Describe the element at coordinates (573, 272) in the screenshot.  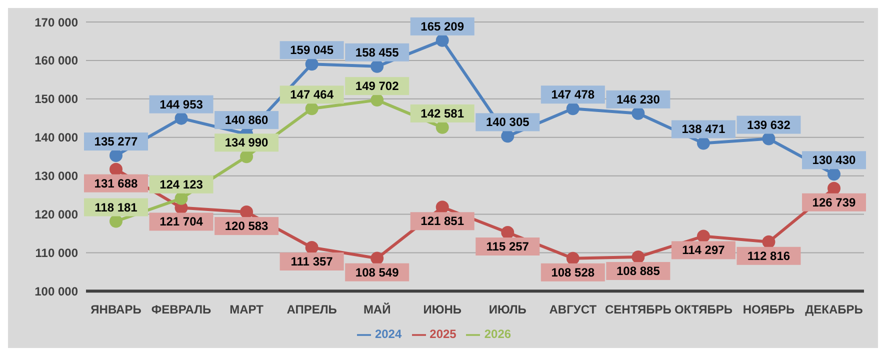
I see `data-label: 108 528` at that location.